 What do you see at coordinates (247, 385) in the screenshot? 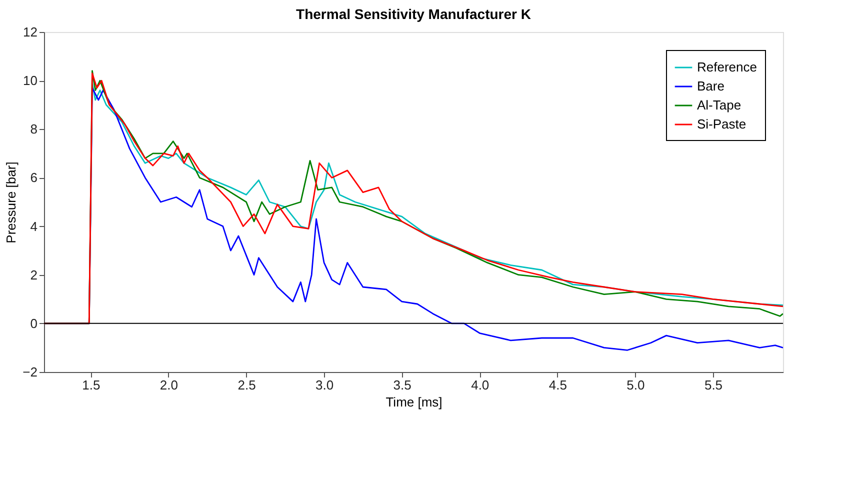
I see `x-tick-label: 2.5` at bounding box center [247, 385].